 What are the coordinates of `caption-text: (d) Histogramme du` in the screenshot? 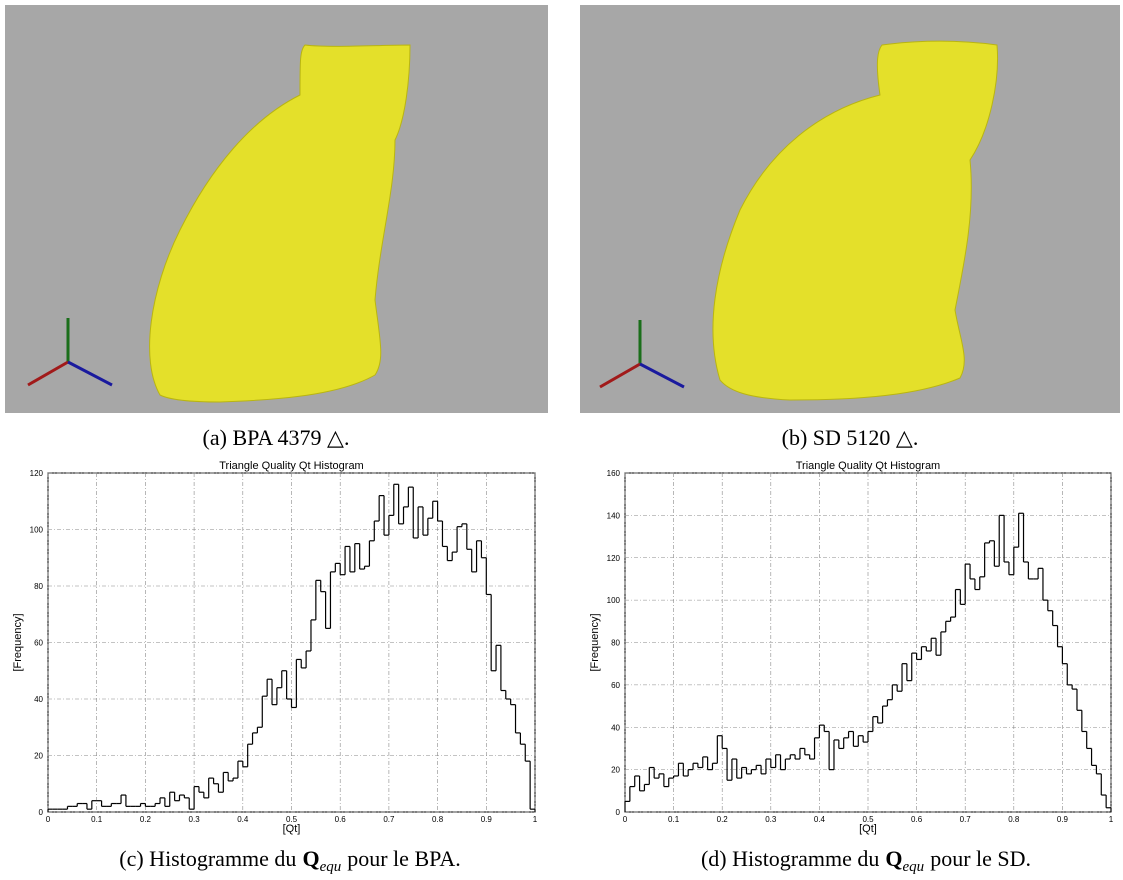 It's located at (790, 858).